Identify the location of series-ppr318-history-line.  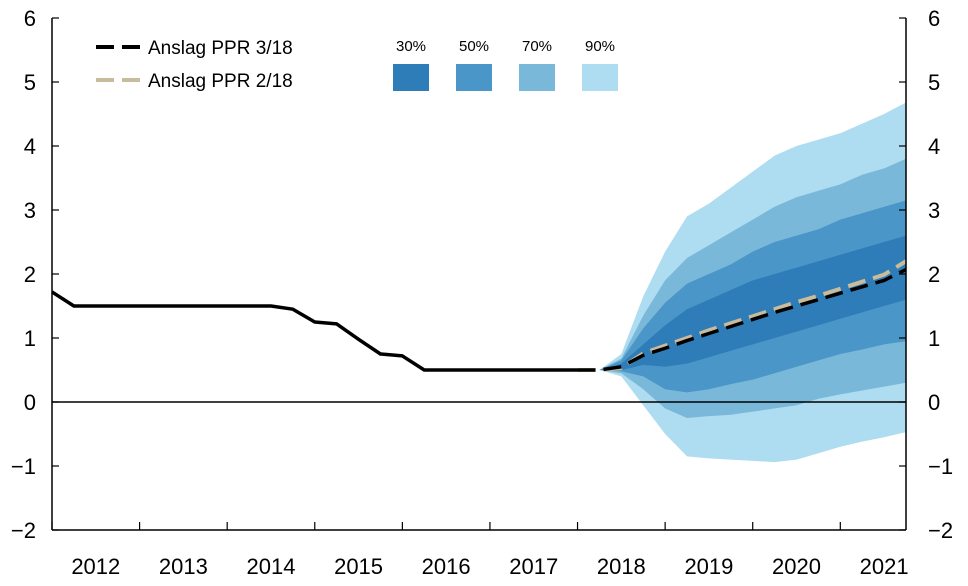
(314, 331).